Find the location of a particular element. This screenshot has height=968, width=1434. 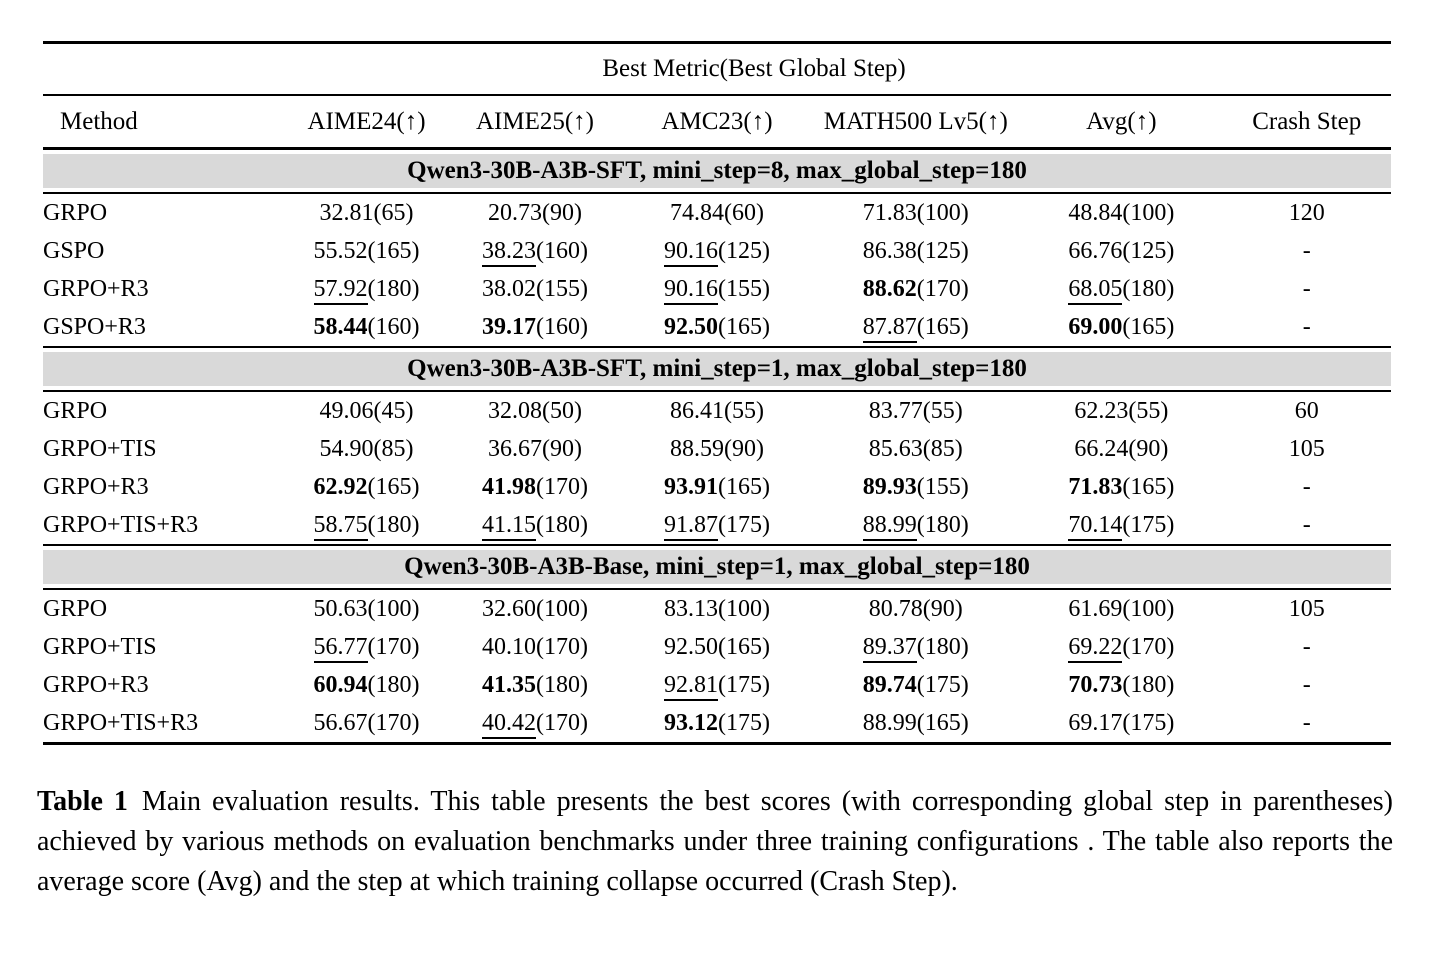

score-value: 92.81 is located at coordinates (690, 686).